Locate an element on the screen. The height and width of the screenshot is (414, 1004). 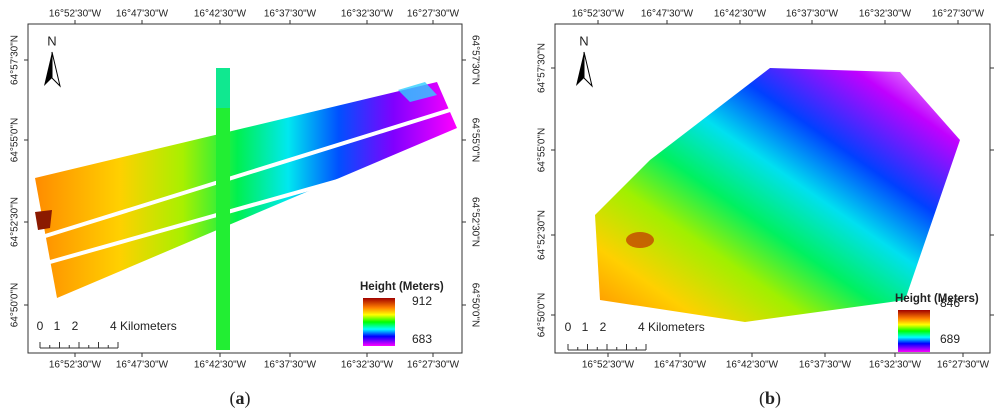
legend-min: 689 is located at coordinates (950, 339).